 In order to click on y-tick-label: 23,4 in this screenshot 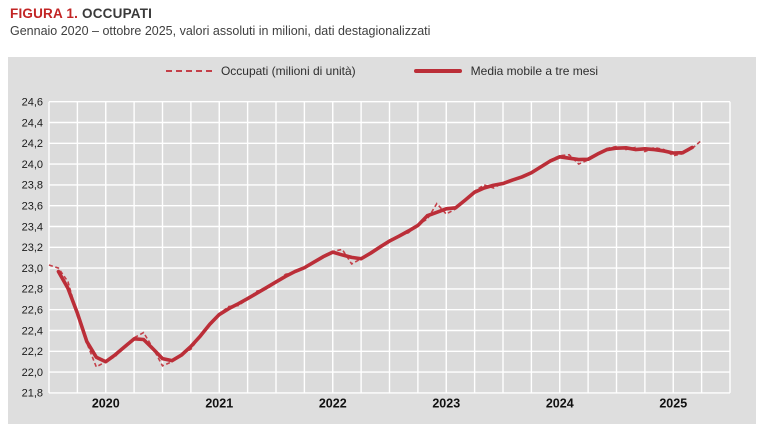, I will do `click(32, 227)`.